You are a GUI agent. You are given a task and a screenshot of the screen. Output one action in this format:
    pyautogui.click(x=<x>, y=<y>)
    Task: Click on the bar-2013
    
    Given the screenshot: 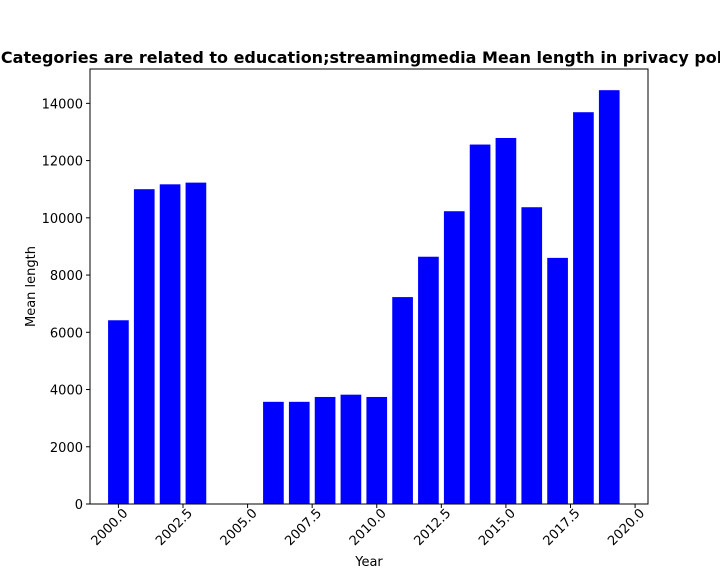 What is the action you would take?
    pyautogui.click(x=454, y=358)
    